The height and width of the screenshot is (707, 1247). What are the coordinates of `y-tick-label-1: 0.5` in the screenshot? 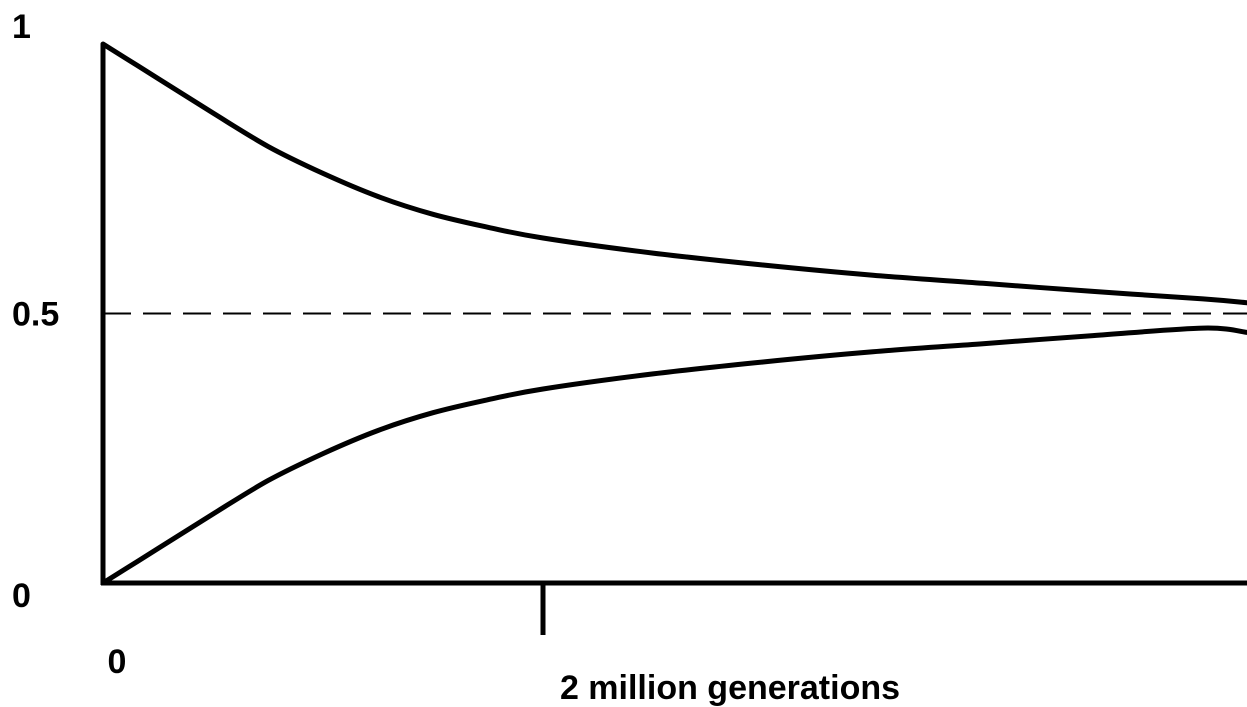 It's located at (35, 315).